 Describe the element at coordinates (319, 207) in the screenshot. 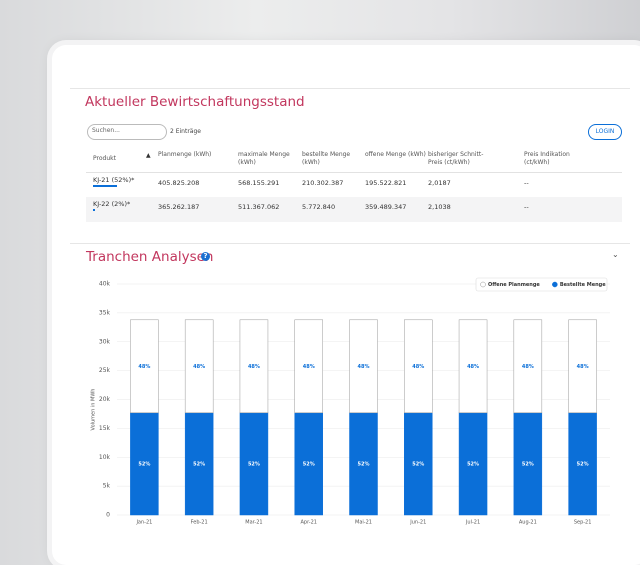

I see `table-cell: 5.772.840` at that location.